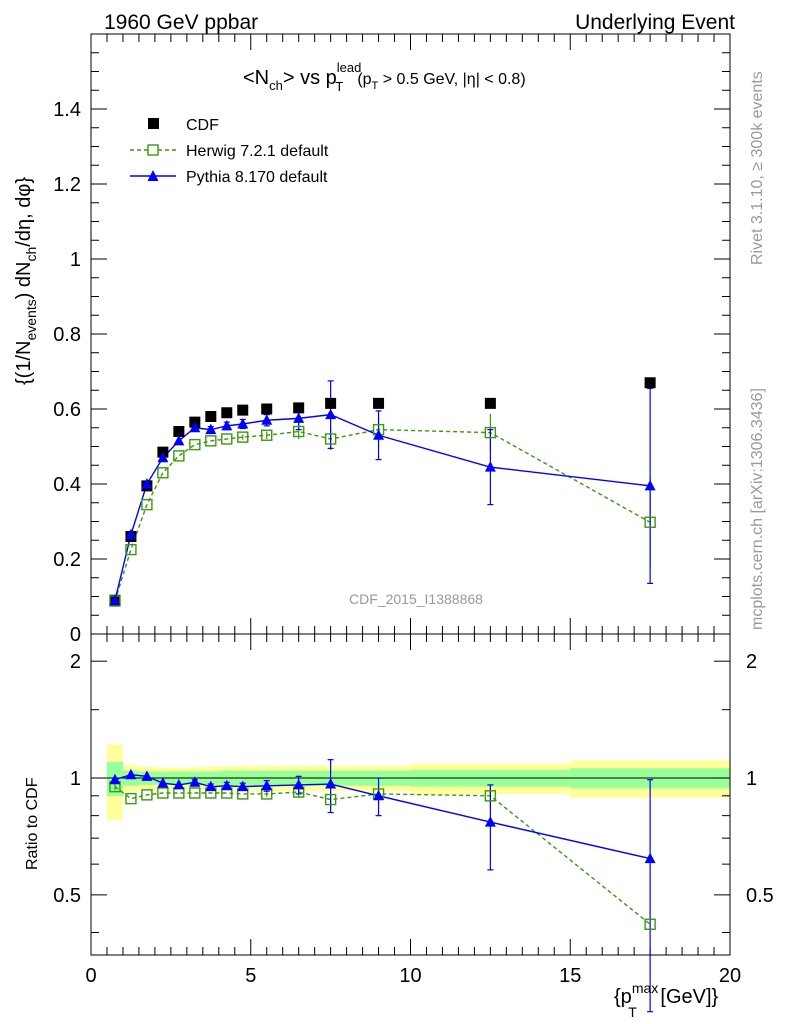  Describe the element at coordinates (645, 988) in the screenshot. I see `xlabel-part-a-sup: max` at that location.